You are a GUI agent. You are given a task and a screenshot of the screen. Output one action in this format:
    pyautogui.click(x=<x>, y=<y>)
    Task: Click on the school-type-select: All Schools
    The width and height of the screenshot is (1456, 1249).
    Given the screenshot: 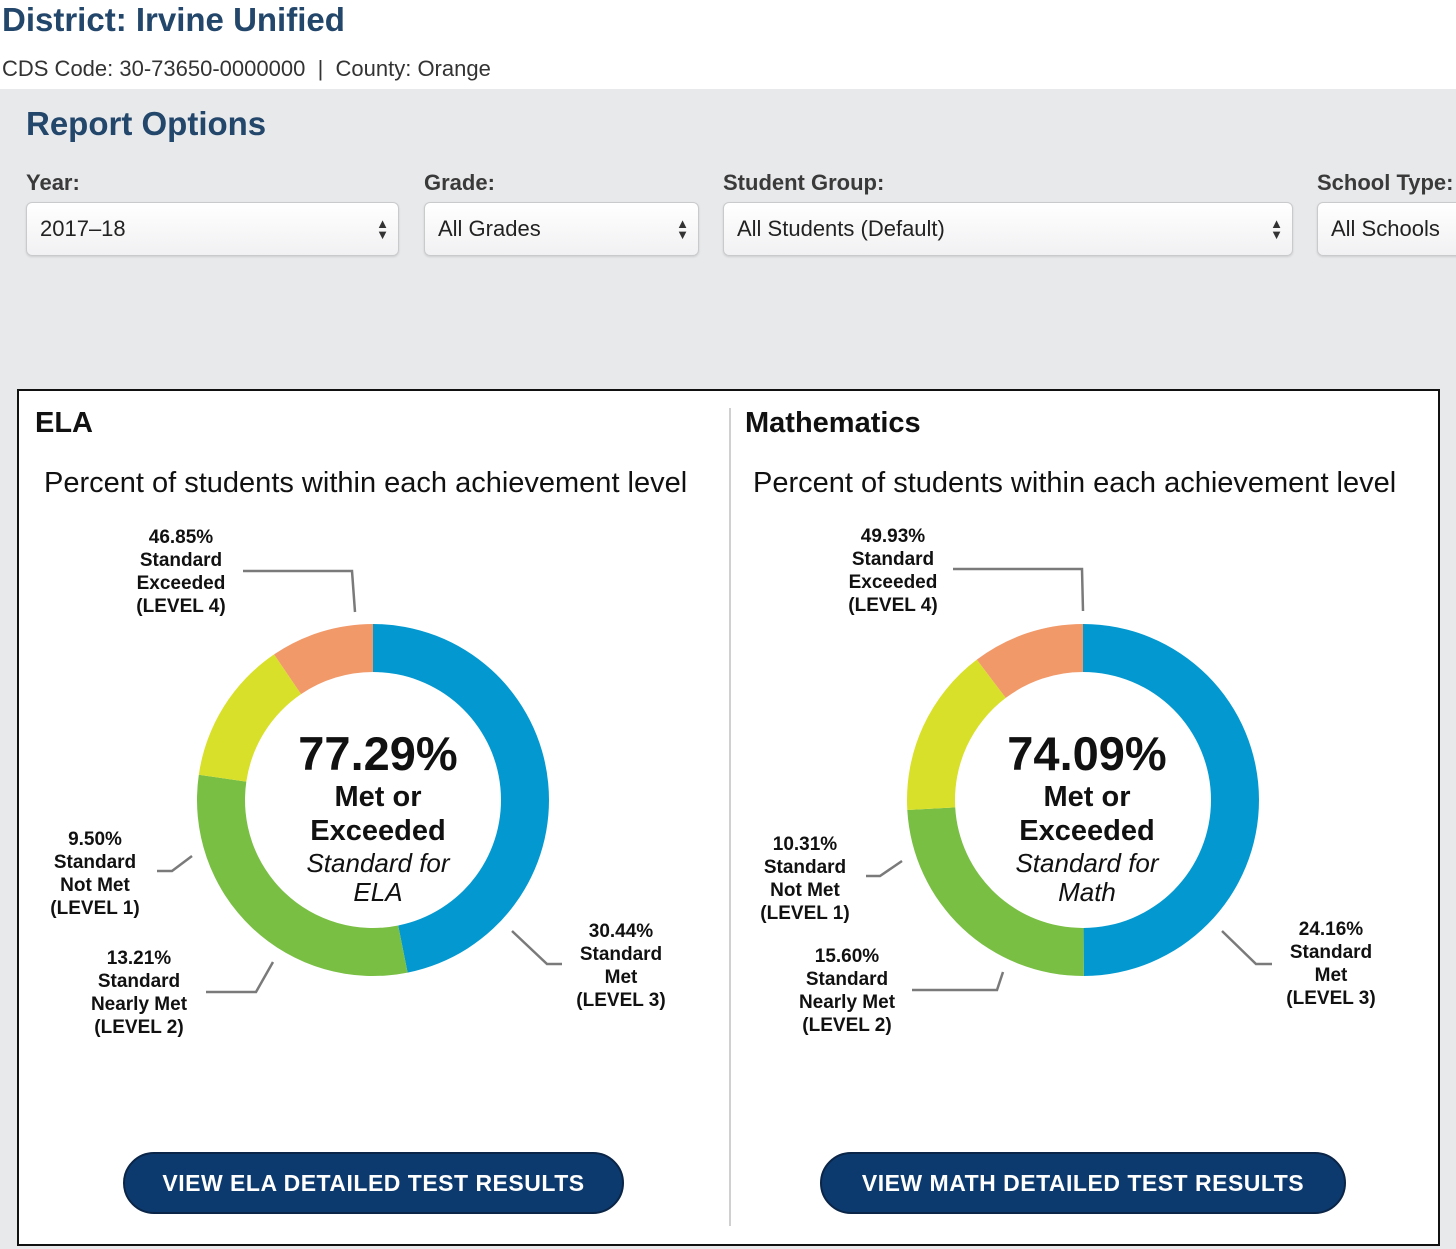 What is the action you would take?
    pyautogui.click(x=1386, y=229)
    